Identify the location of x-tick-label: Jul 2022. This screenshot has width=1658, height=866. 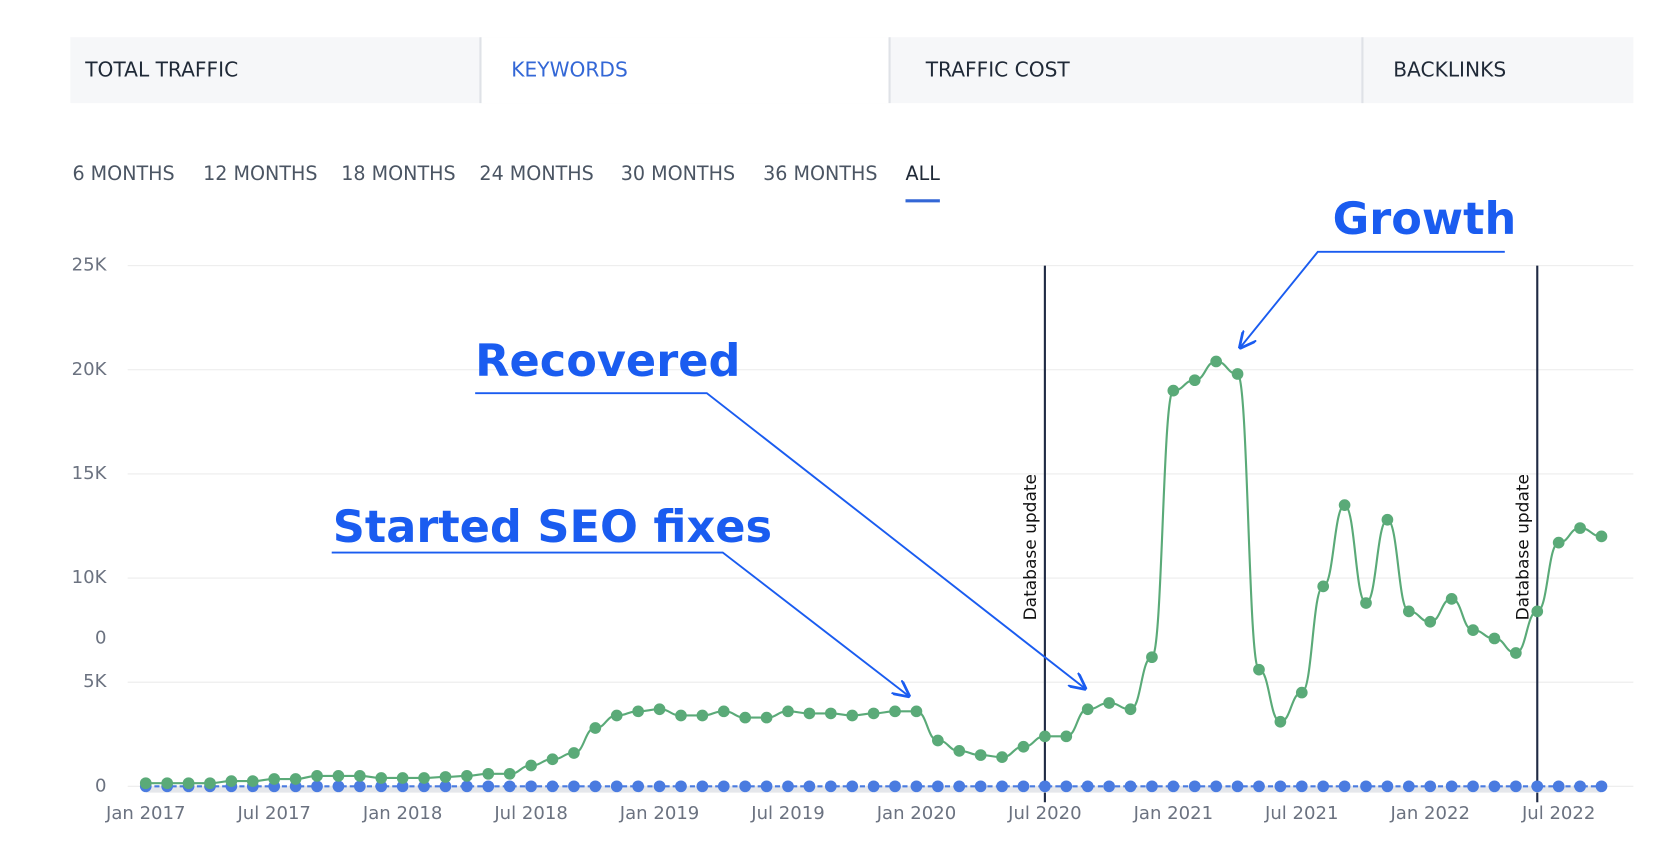
(1558, 813).